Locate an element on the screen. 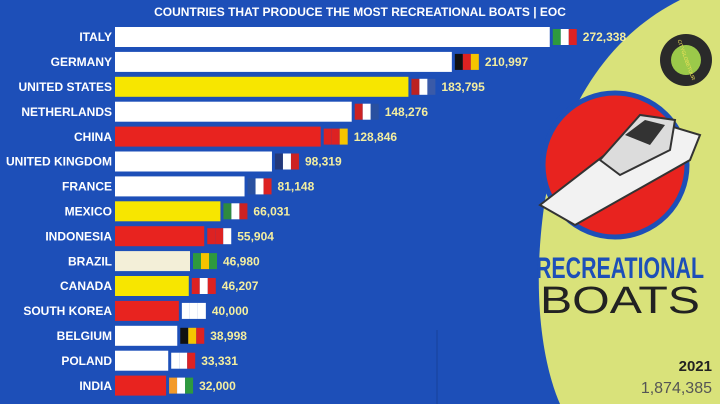  headline: RECREATIONAL is located at coordinates (620, 268).